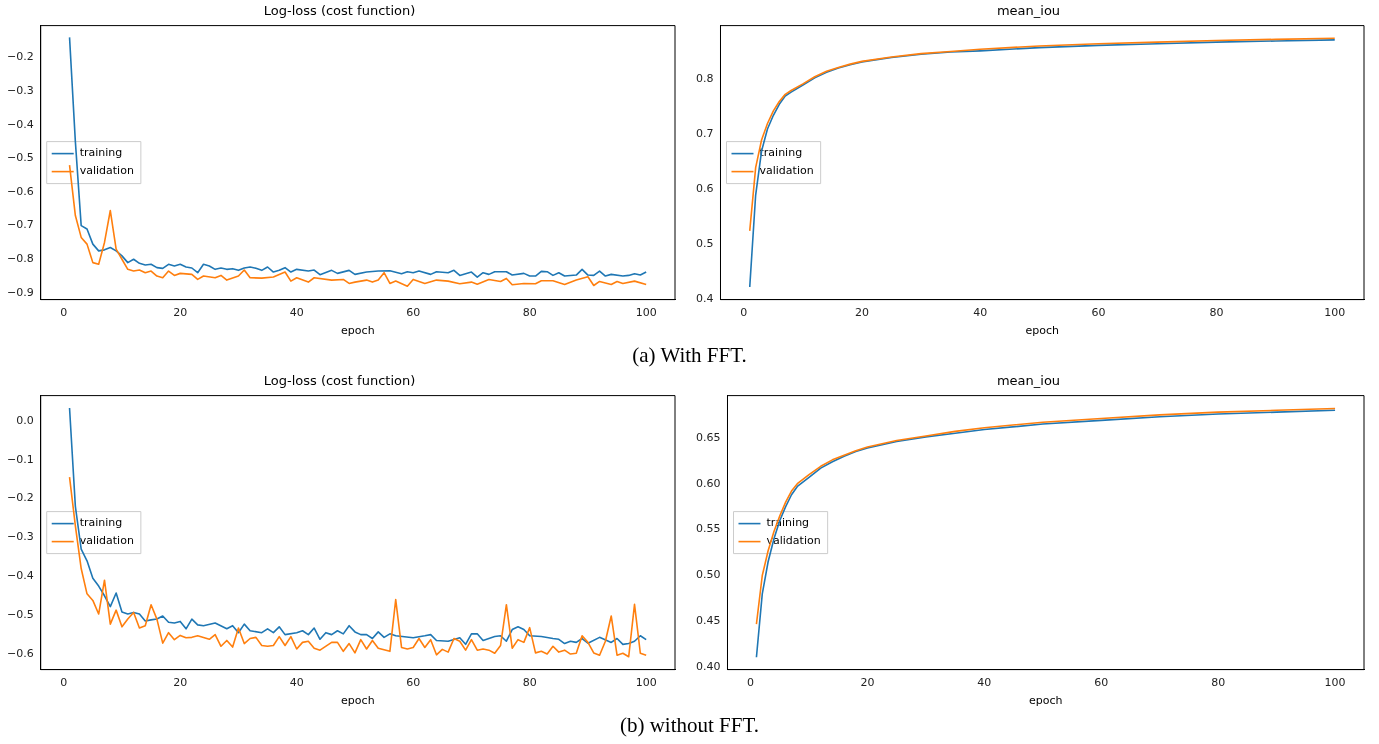 Image resolution: width=1379 pixels, height=744 pixels. What do you see at coordinates (20, 292) in the screenshot?
I see `y-tick-label: −0.9` at bounding box center [20, 292].